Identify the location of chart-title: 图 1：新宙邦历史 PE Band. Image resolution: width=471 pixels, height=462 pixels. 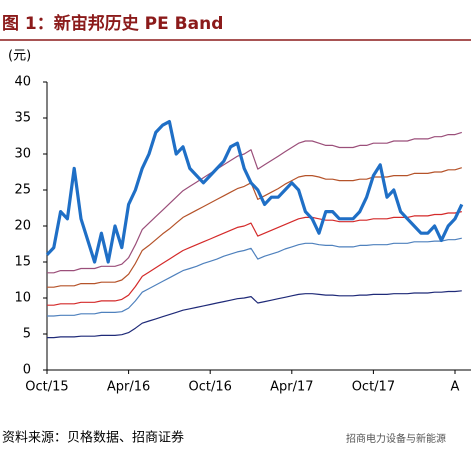
(112, 23).